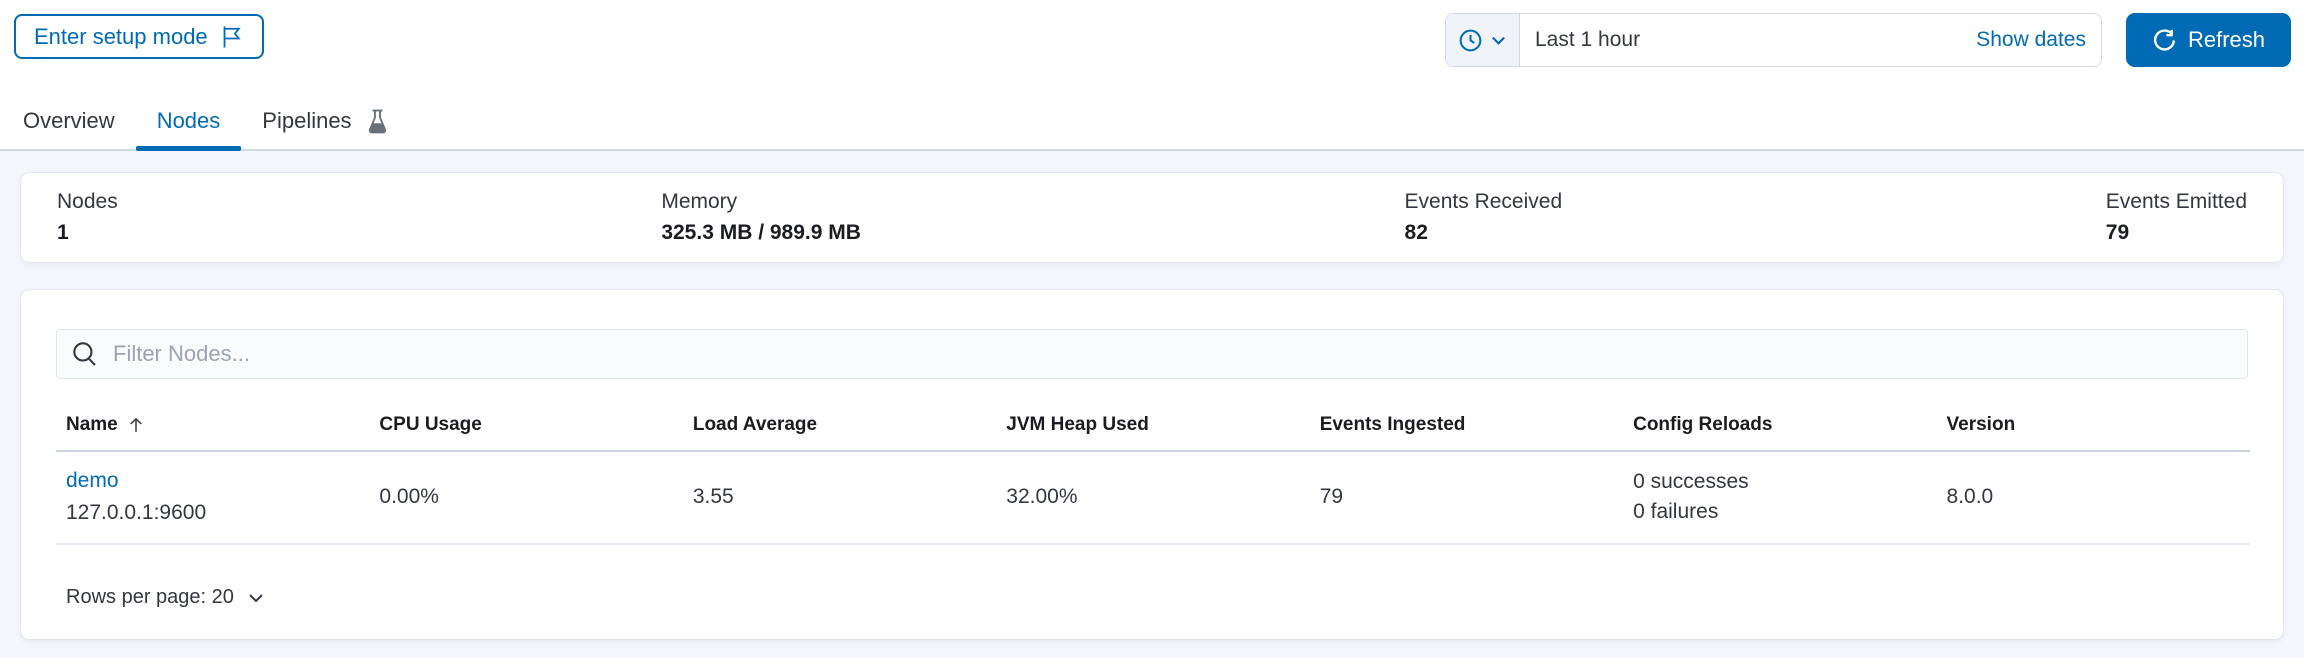 Image resolution: width=2304 pixels, height=658 pixels. I want to click on column-header-version-label: Version, so click(1981, 424).